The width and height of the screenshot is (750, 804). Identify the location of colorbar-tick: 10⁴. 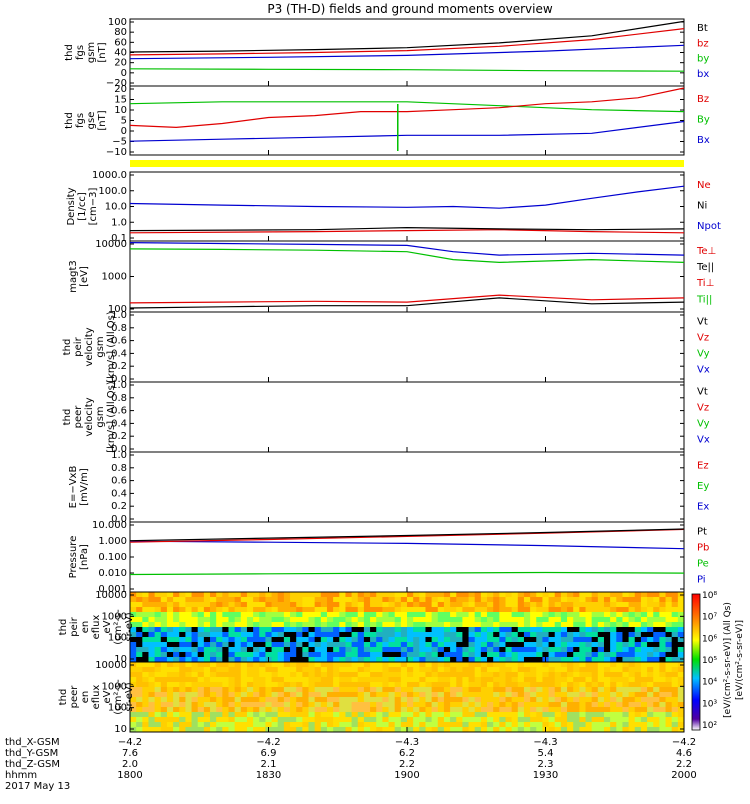
(709, 683).